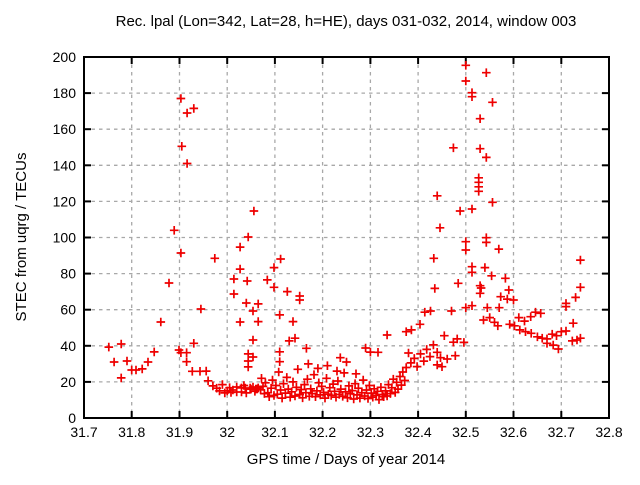 Image resolution: width=640 pixels, height=485 pixels. What do you see at coordinates (322, 432) in the screenshot?
I see `x-tick-label: 32.2` at bounding box center [322, 432].